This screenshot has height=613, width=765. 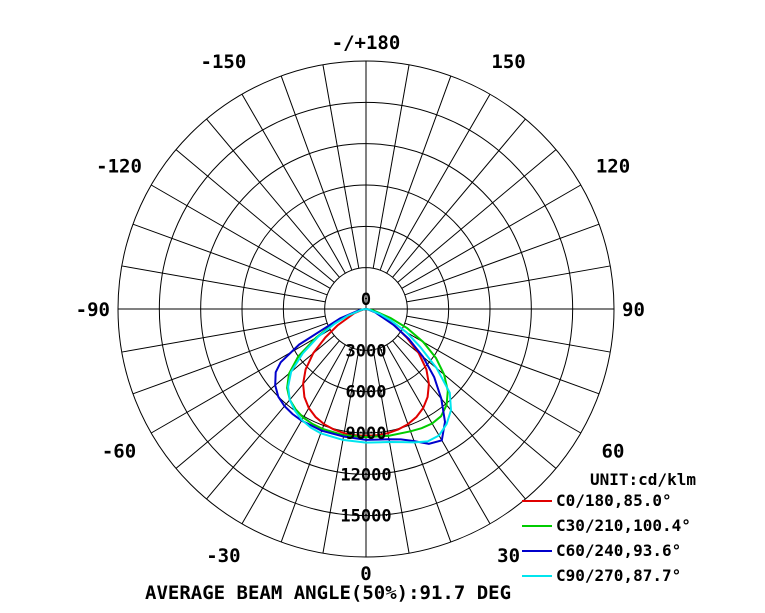 What do you see at coordinates (224, 62) in the screenshot?
I see `angle-label-neg150: -150` at bounding box center [224, 62].